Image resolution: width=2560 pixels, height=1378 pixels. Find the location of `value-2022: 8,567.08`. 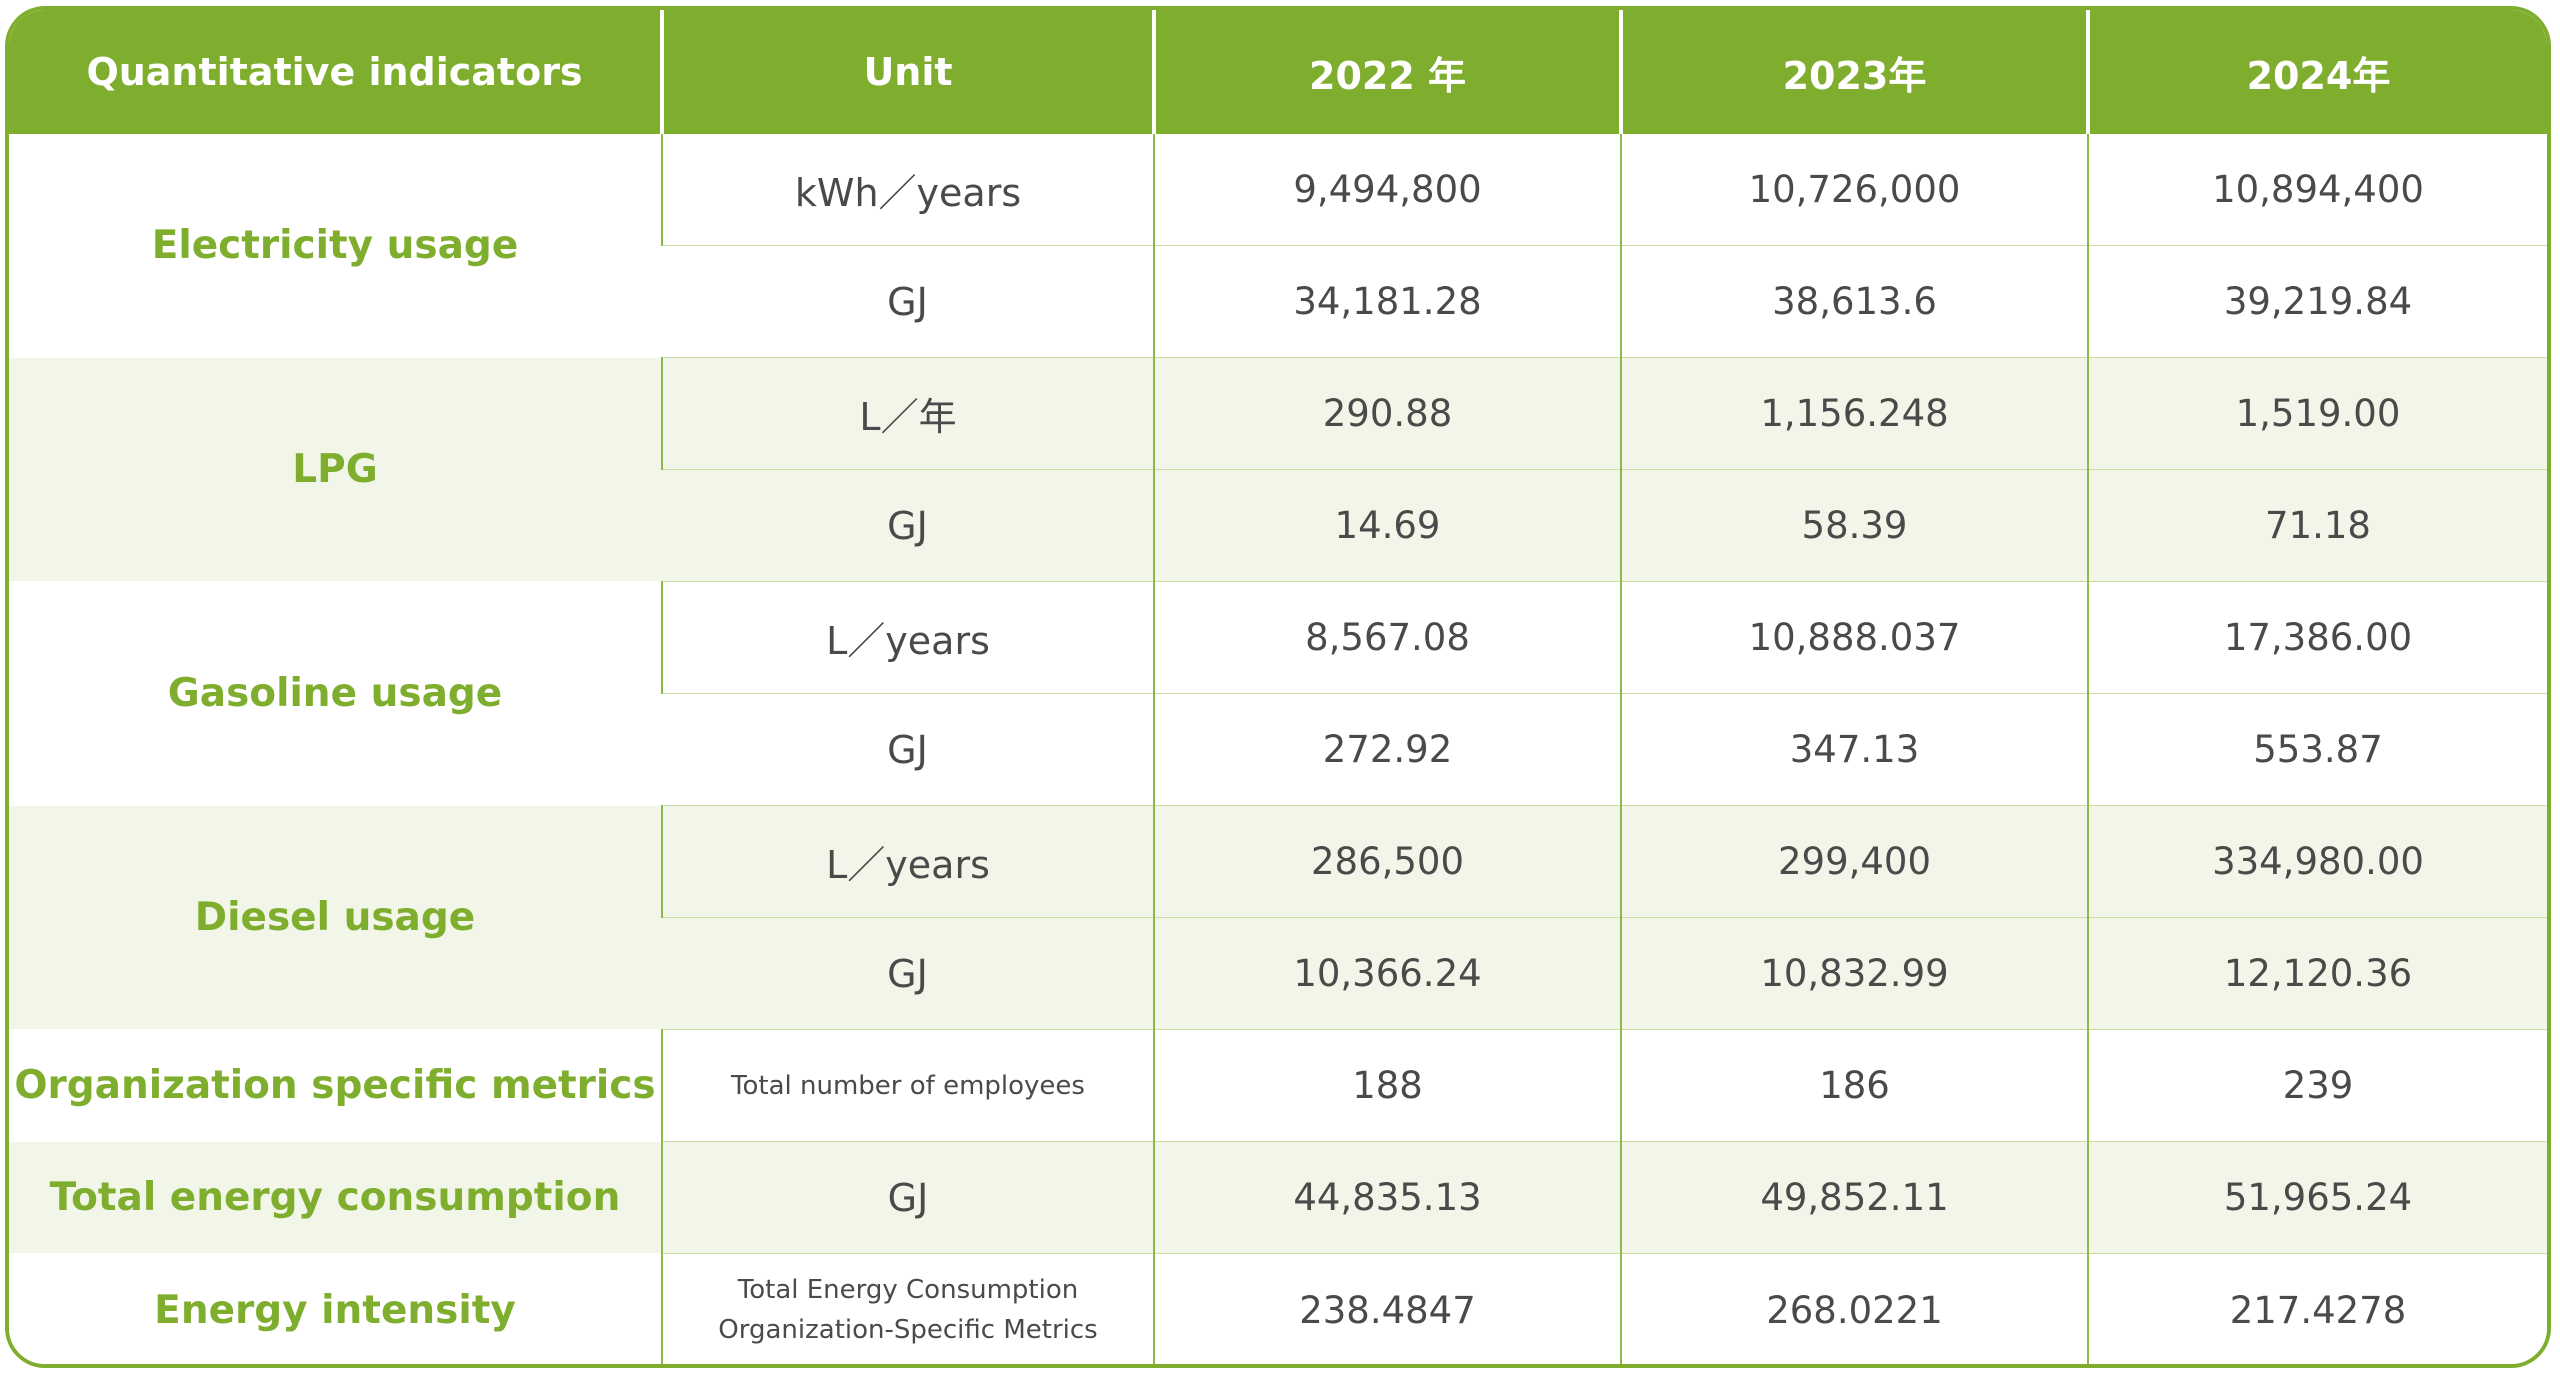

value-2022: 8,567.08 is located at coordinates (1387, 637).